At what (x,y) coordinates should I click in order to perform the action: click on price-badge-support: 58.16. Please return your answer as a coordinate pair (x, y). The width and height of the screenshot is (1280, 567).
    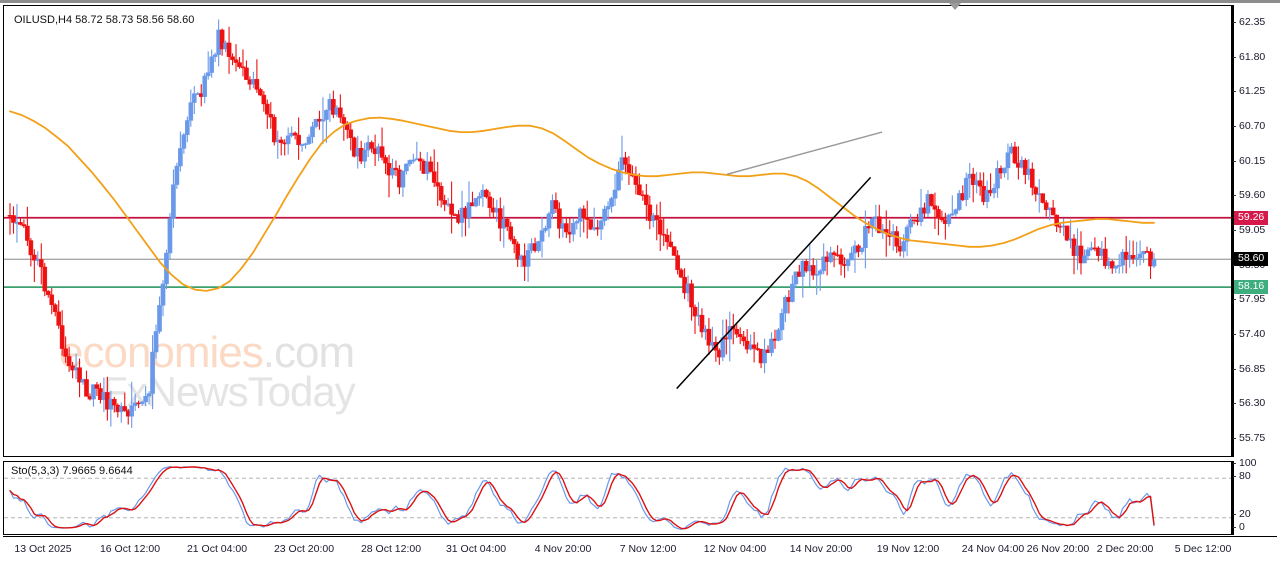
    Looking at the image, I should click on (1251, 287).